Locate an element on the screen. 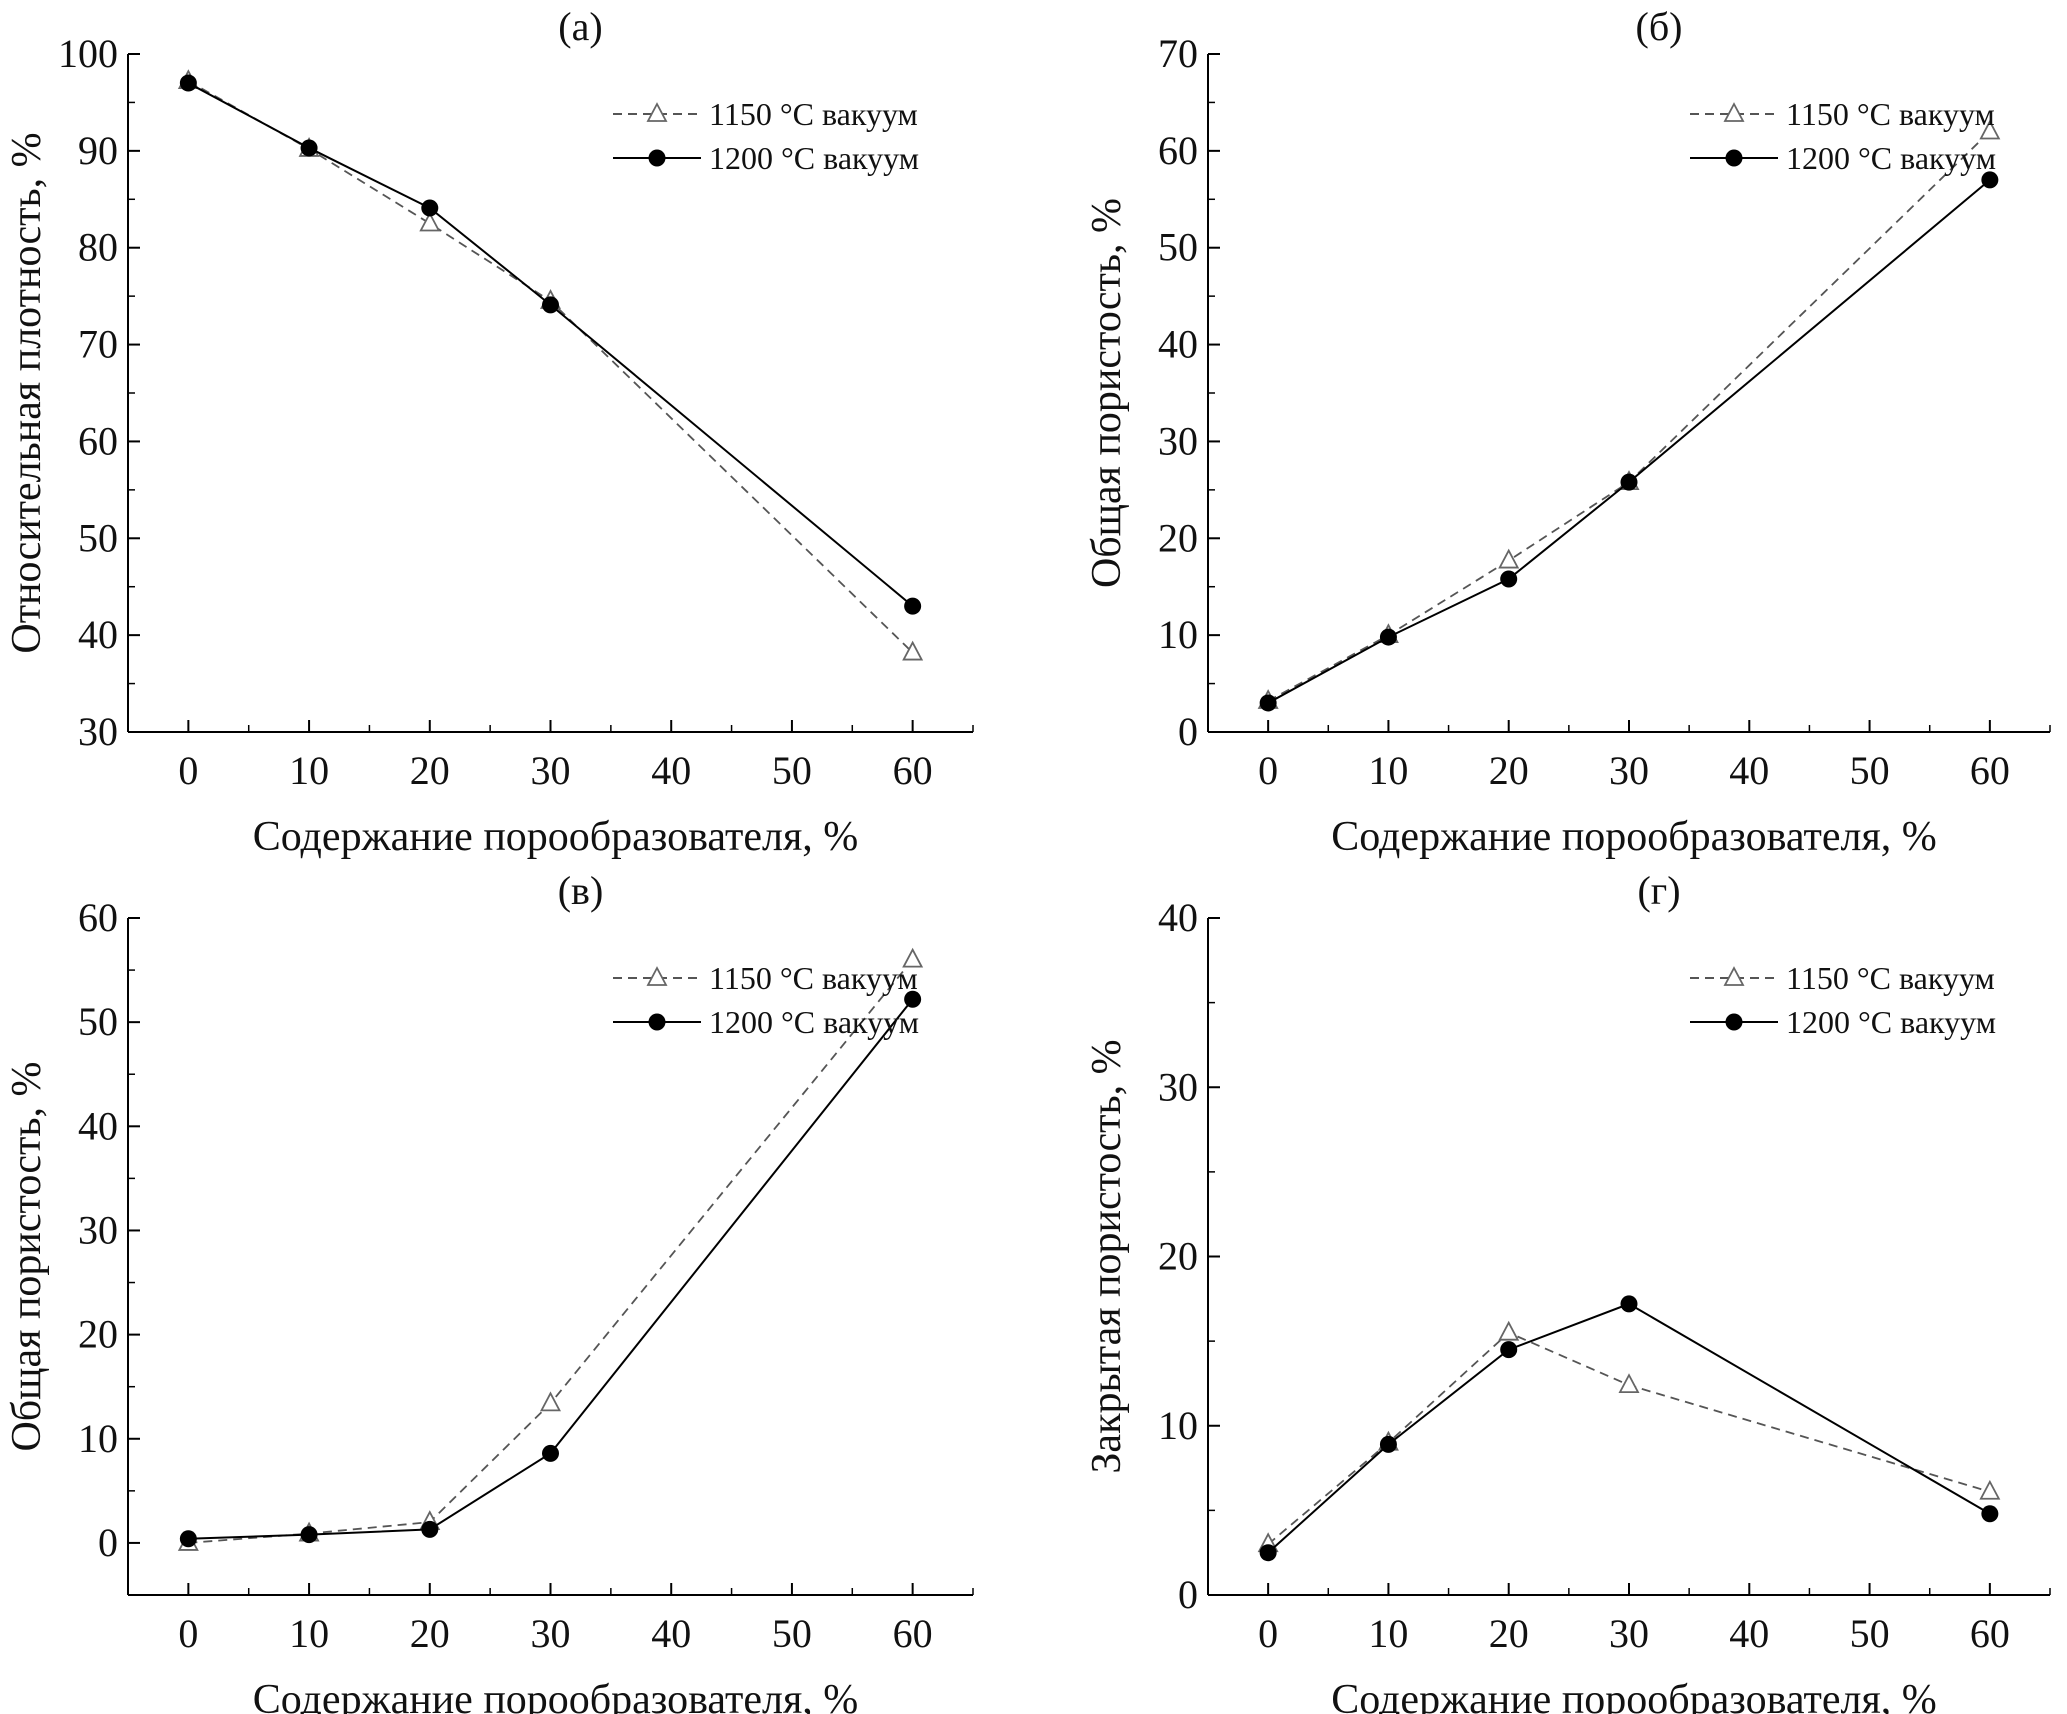 This screenshot has width=2067, height=1714. panel-label: (б) is located at coordinates (1659, 26).